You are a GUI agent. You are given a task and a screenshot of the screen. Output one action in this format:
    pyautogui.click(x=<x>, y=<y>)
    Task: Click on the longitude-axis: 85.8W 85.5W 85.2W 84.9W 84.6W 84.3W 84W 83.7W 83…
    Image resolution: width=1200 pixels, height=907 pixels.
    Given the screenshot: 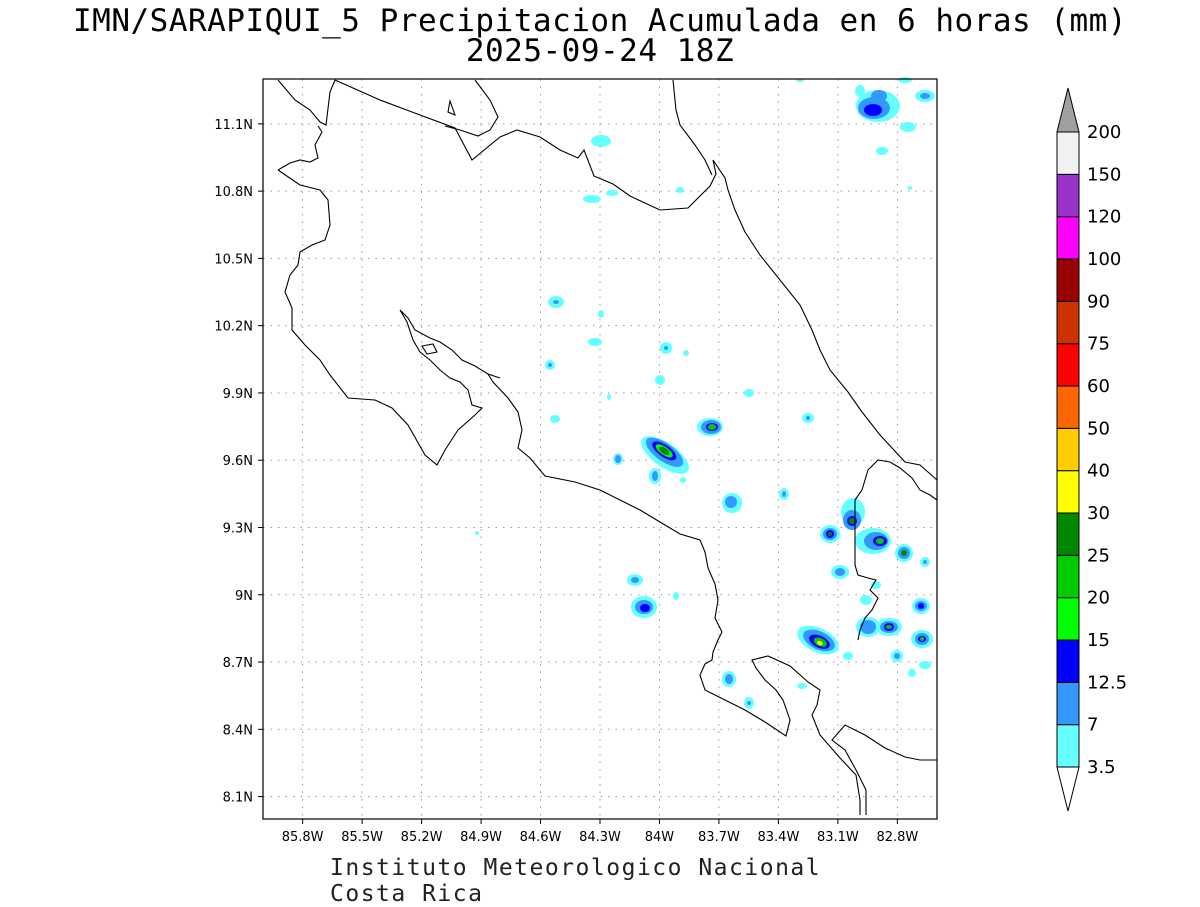 What is the action you would take?
    pyautogui.click(x=600, y=832)
    